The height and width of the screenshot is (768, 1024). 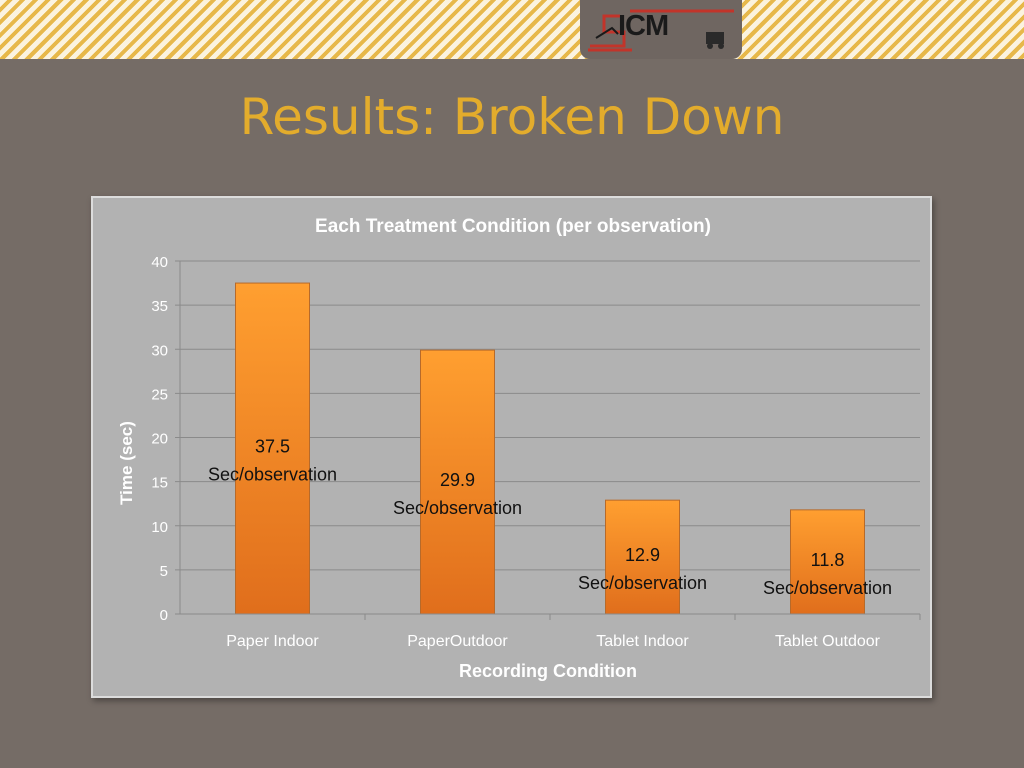 I want to click on x-tick-label: PaperOutdoor, so click(x=457, y=641).